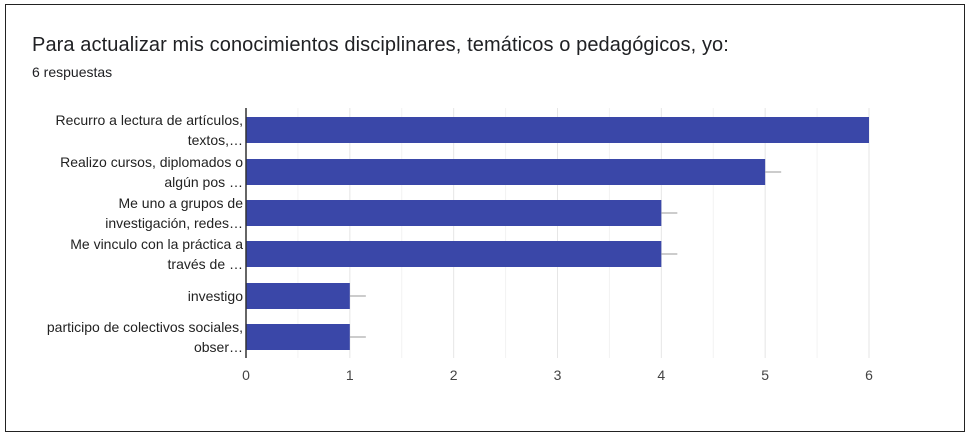  I want to click on x-tick-label: 2, so click(454, 375).